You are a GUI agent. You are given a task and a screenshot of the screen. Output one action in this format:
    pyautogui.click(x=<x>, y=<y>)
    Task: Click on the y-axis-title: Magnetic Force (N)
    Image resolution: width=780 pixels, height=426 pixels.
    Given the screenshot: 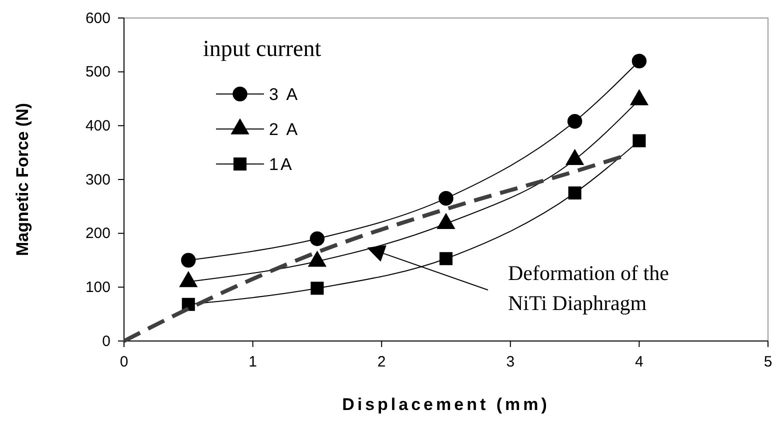 What is the action you would take?
    pyautogui.click(x=22, y=179)
    